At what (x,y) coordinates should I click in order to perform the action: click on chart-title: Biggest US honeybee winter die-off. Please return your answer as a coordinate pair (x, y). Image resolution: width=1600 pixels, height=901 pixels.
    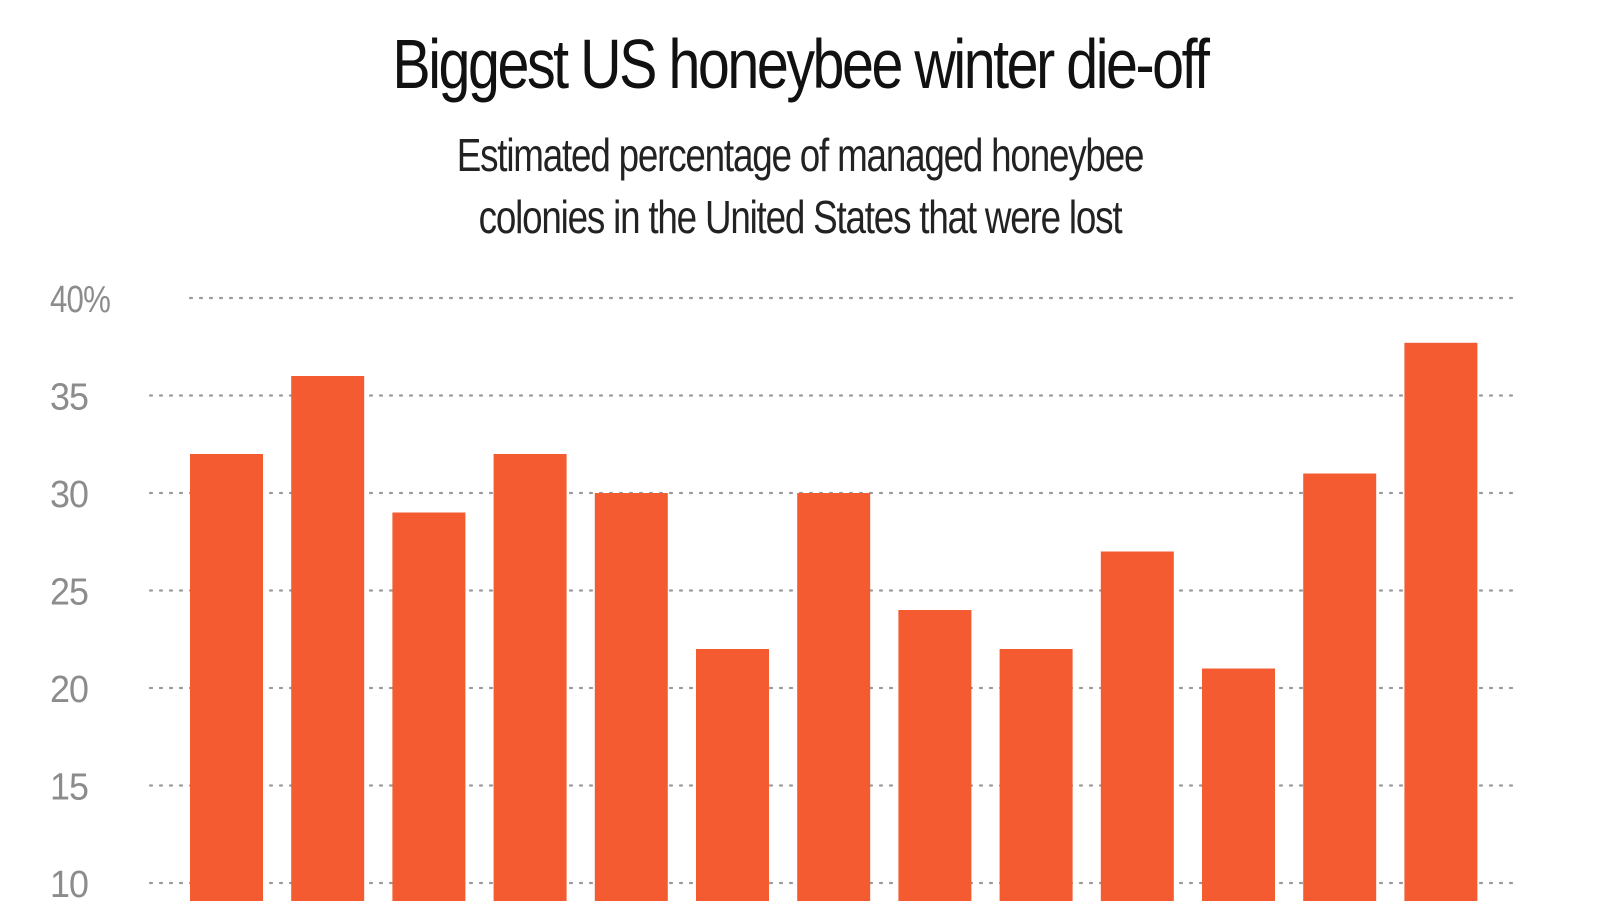
    Looking at the image, I should click on (801, 64).